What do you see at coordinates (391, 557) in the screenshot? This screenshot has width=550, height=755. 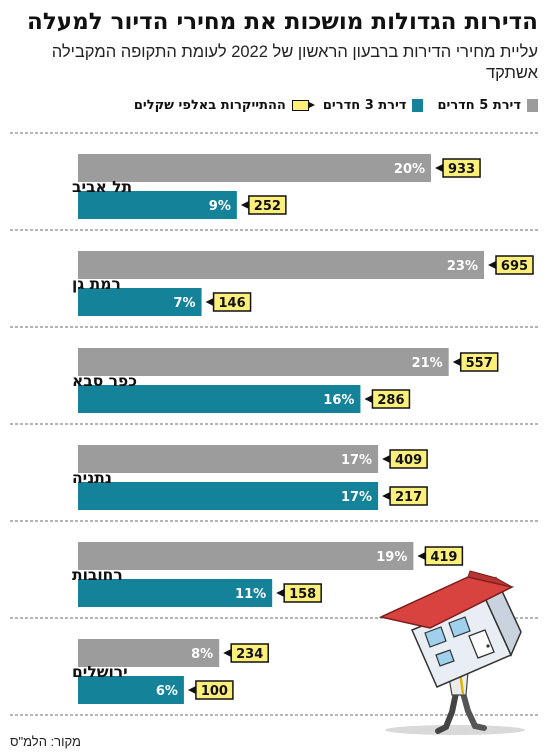 I see `bar-value-label: 19%` at bounding box center [391, 557].